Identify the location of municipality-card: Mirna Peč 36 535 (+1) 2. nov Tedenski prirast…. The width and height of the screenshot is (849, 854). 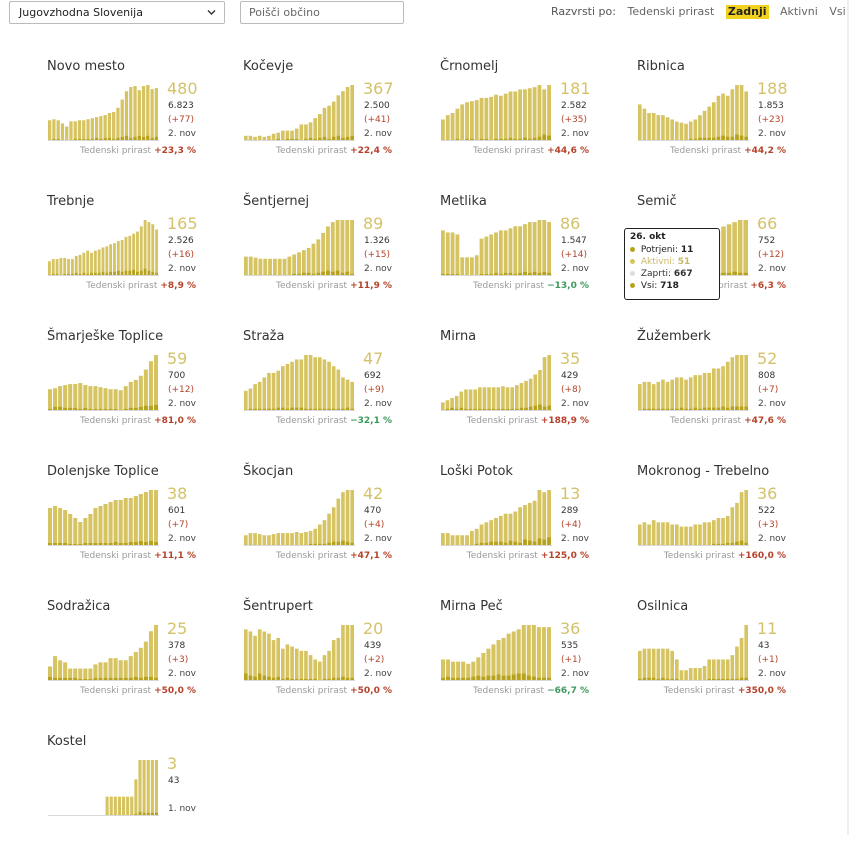
(525, 659).